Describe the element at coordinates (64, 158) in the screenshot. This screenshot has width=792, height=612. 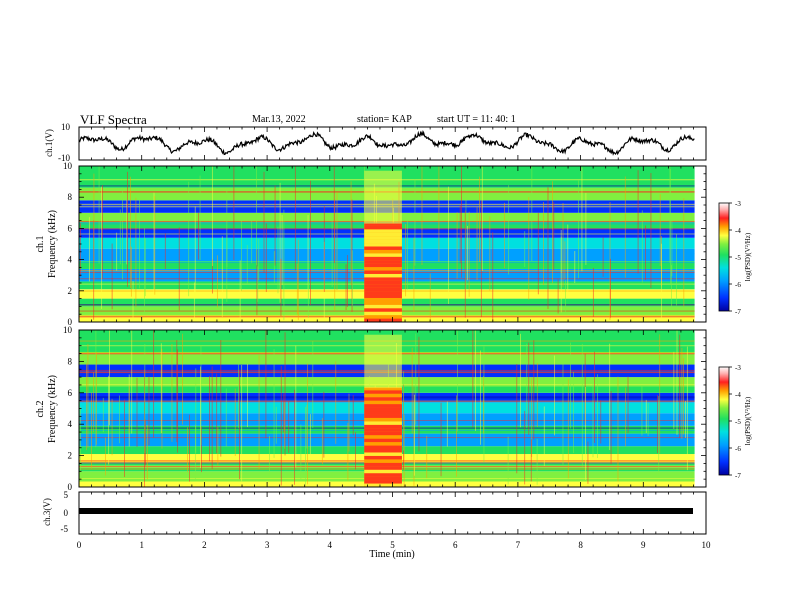
I see `ch1-ytick-bottom: -10` at that location.